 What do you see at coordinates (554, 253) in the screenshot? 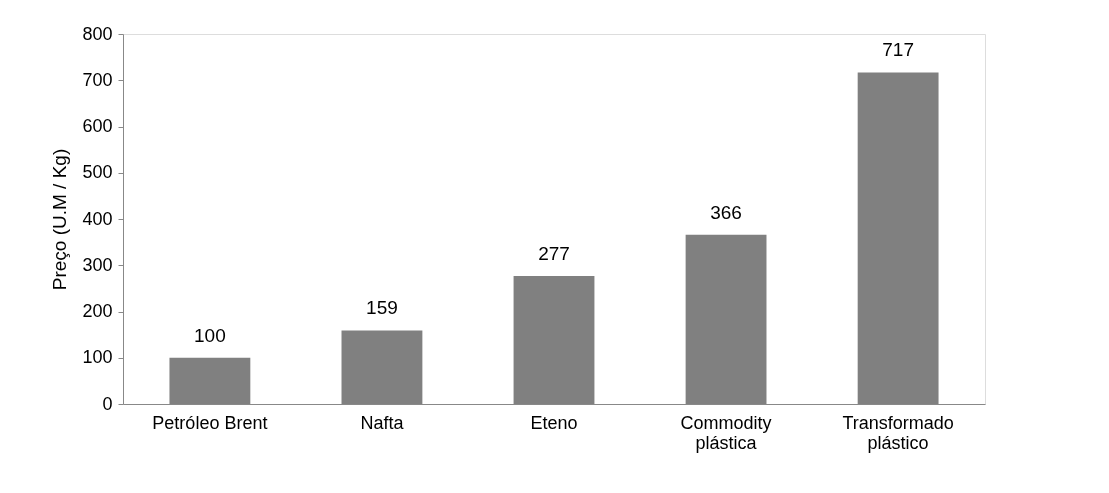
I see `data-label: 277` at bounding box center [554, 253].